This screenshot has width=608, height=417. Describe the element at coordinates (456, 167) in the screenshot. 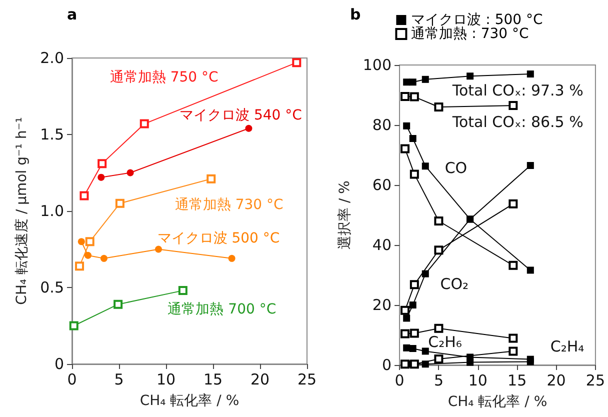

I see `annotation: CO` at that location.